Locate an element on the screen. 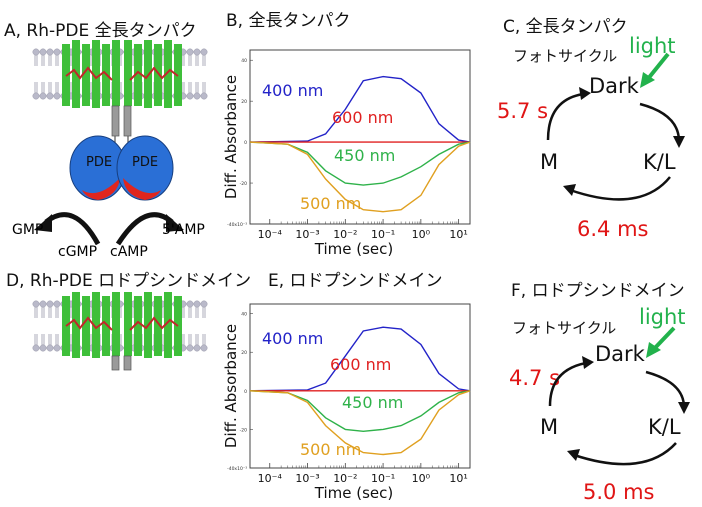  panel-f-label: F, ロドプシンドメイン is located at coordinates (598, 291).